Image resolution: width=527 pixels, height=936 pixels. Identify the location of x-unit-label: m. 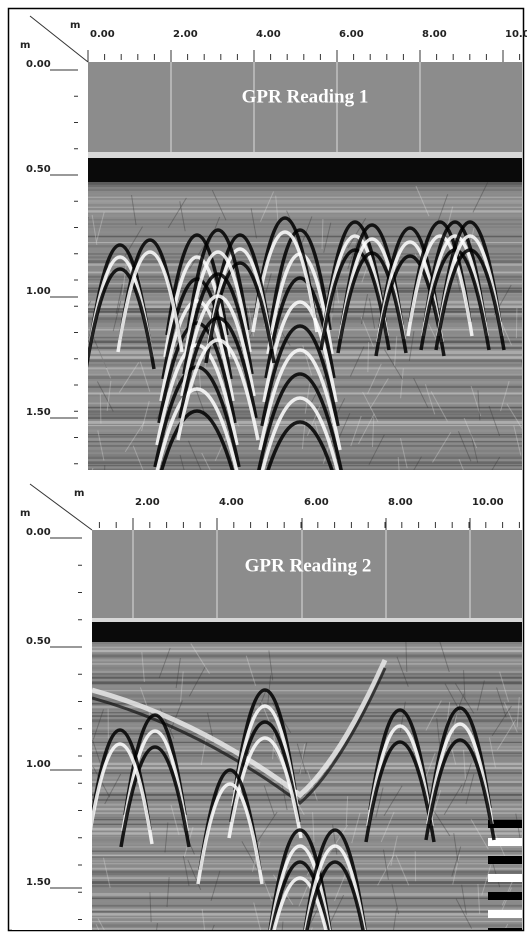
(79, 493).